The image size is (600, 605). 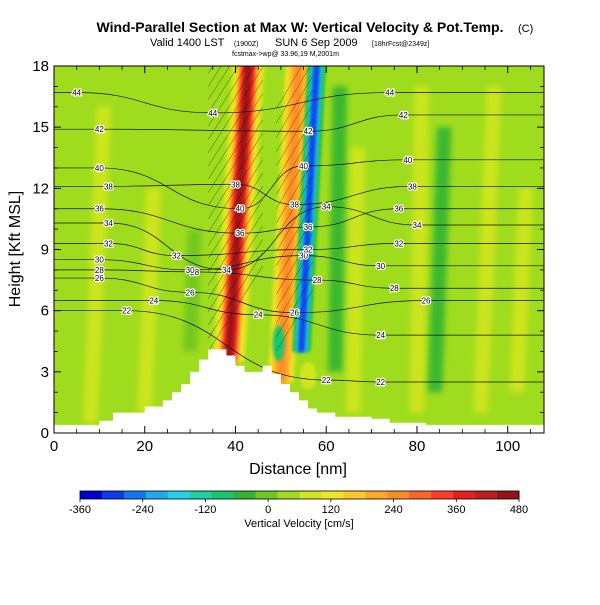 What do you see at coordinates (331, 510) in the screenshot?
I see `colorbar-tick-label-120: 120` at bounding box center [331, 510].